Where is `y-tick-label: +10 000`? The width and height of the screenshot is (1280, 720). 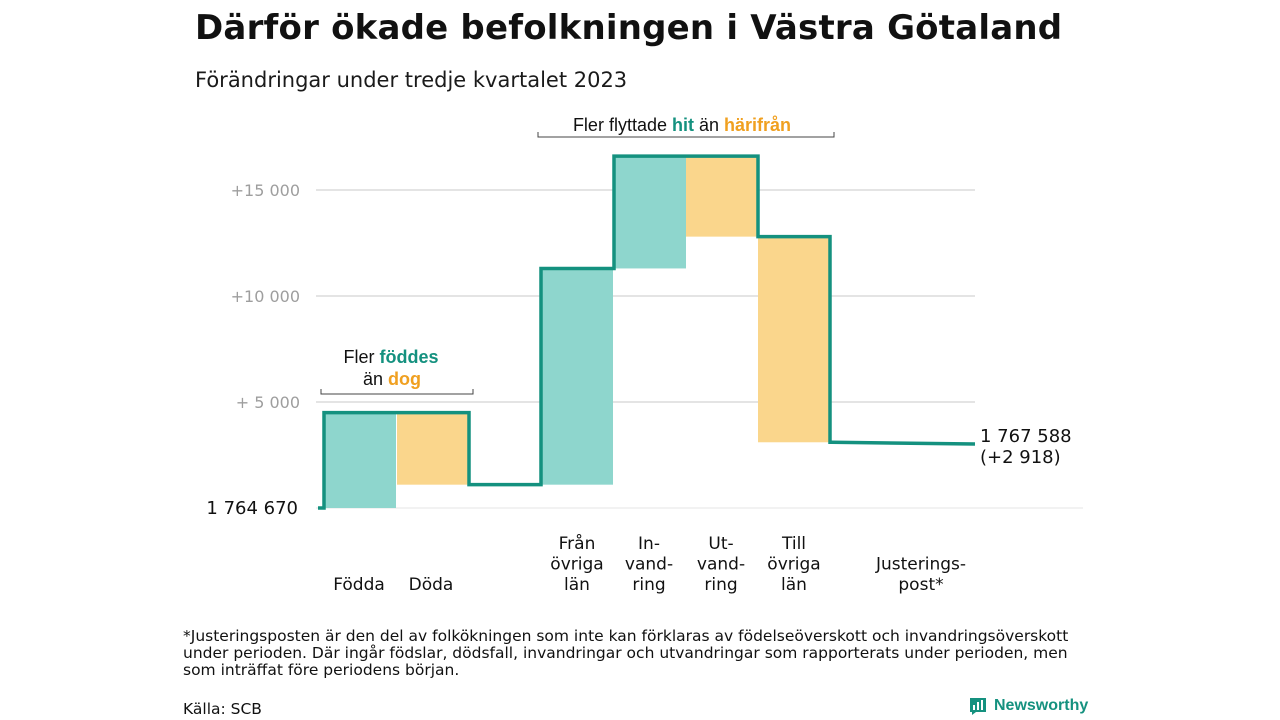 y-tick-label: +10 000 is located at coordinates (265, 296).